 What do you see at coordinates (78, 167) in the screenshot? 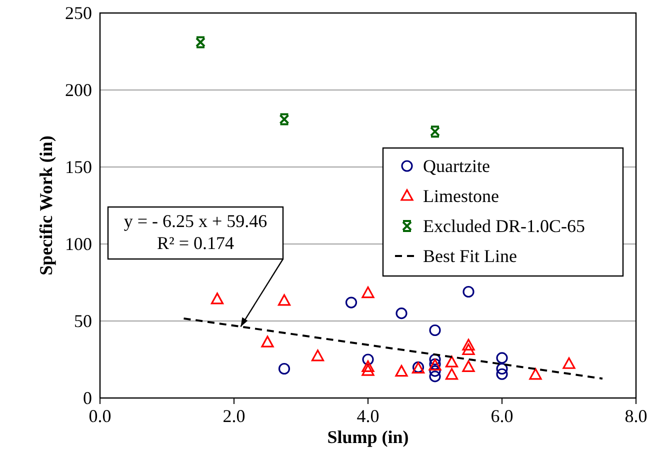
I see `y-tick-label: 150` at bounding box center [78, 167].